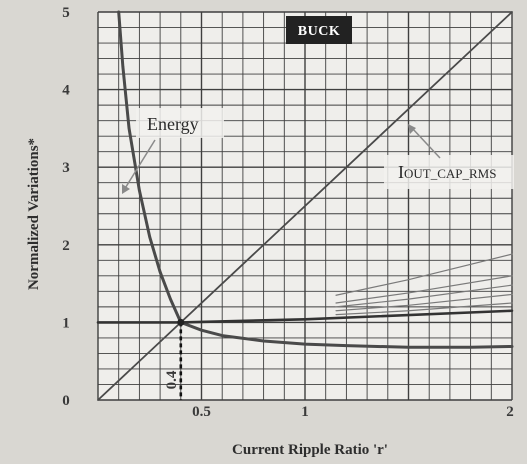 The height and width of the screenshot is (464, 527). Describe the element at coordinates (181, 359) in the screenshot. I see `marks-group` at that location.